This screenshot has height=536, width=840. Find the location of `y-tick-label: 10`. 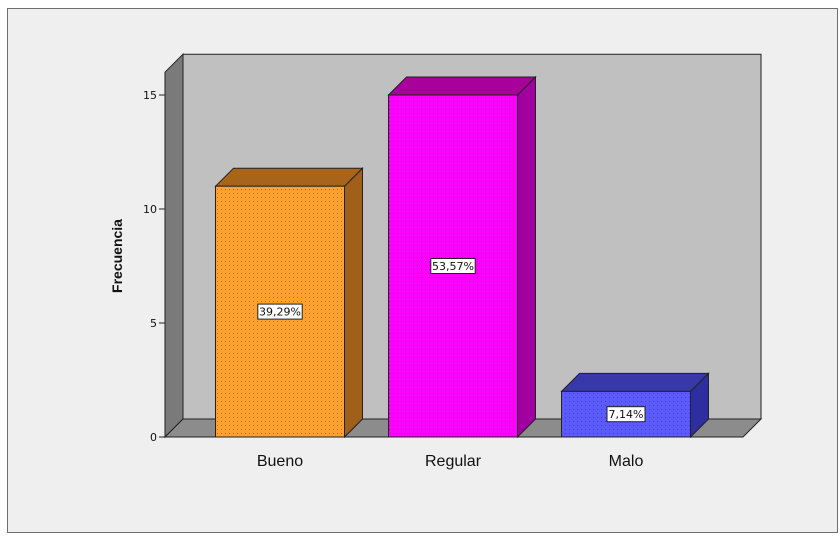

y-tick-label: 10 is located at coordinates (150, 209).